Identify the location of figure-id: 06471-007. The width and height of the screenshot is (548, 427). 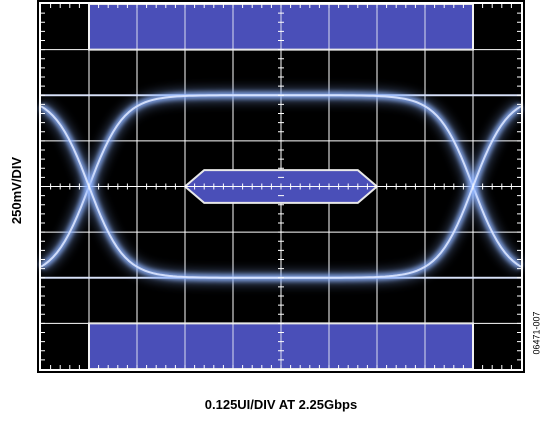
(537, 332).